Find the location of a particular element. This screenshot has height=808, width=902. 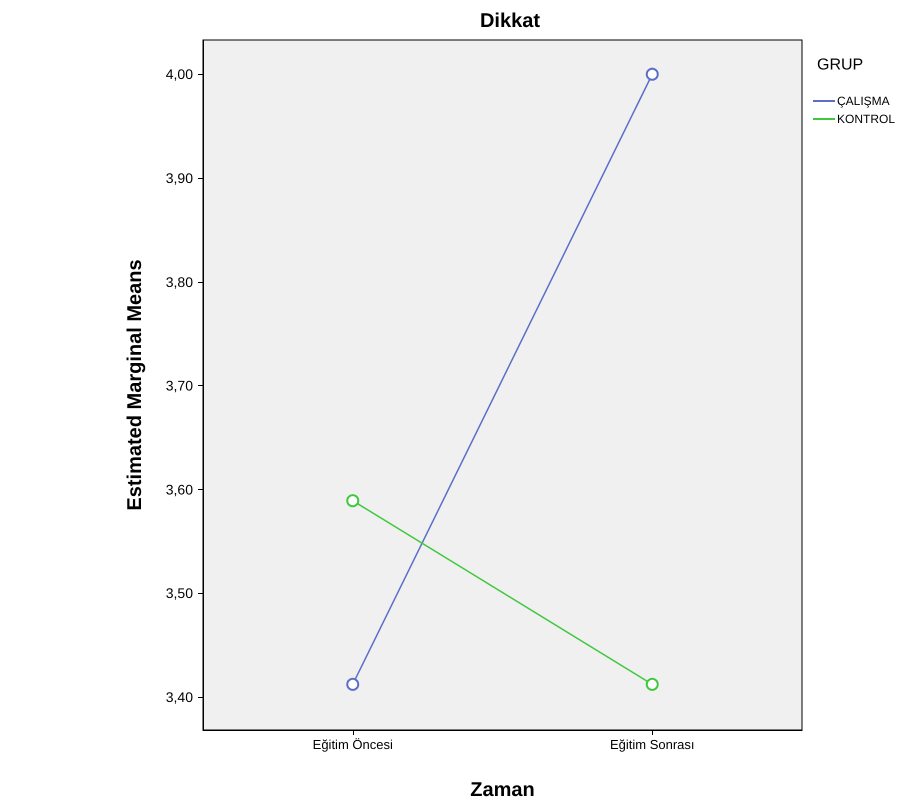

y-tick-label: 3,60 is located at coordinates (180, 489).